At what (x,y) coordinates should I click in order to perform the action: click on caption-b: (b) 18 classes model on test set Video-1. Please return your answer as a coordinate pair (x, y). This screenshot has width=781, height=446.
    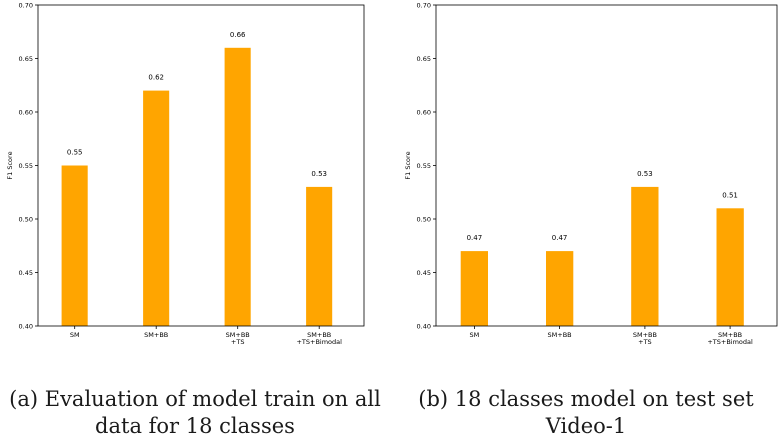
    Looking at the image, I should click on (586, 412).